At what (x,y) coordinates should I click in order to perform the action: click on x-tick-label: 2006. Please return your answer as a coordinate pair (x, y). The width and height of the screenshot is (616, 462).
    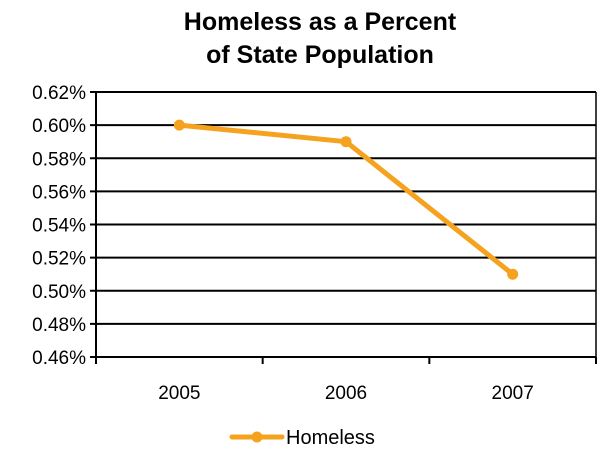
    Looking at the image, I should click on (346, 393).